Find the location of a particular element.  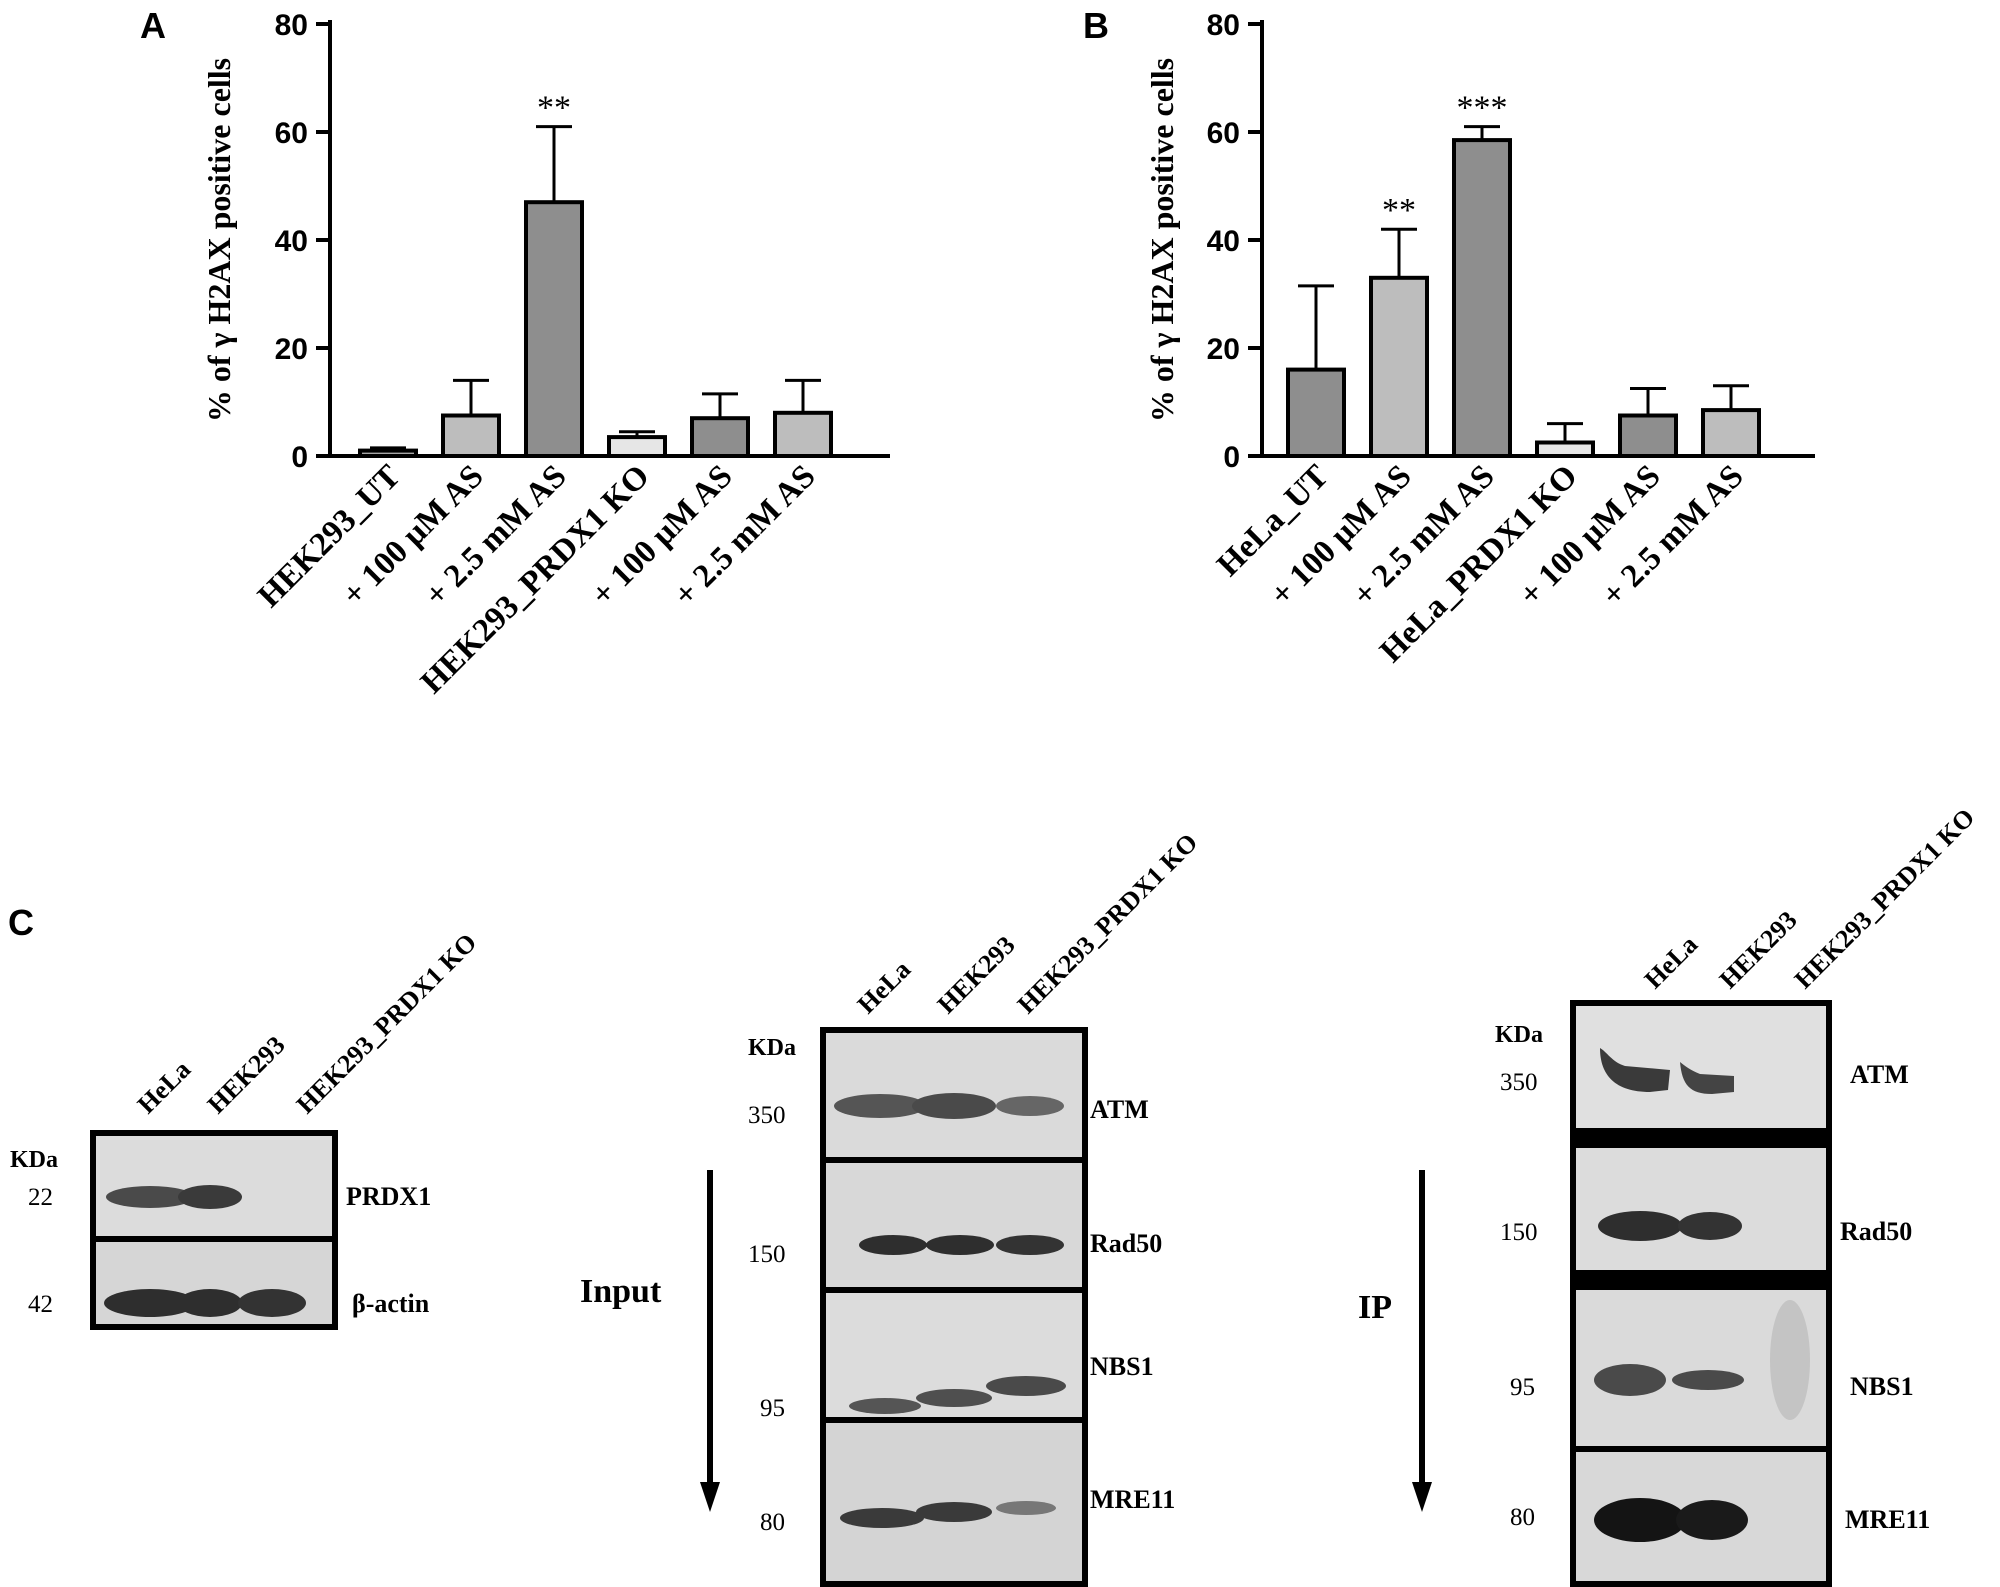

protein-label: PRDX1 is located at coordinates (388, 1196).